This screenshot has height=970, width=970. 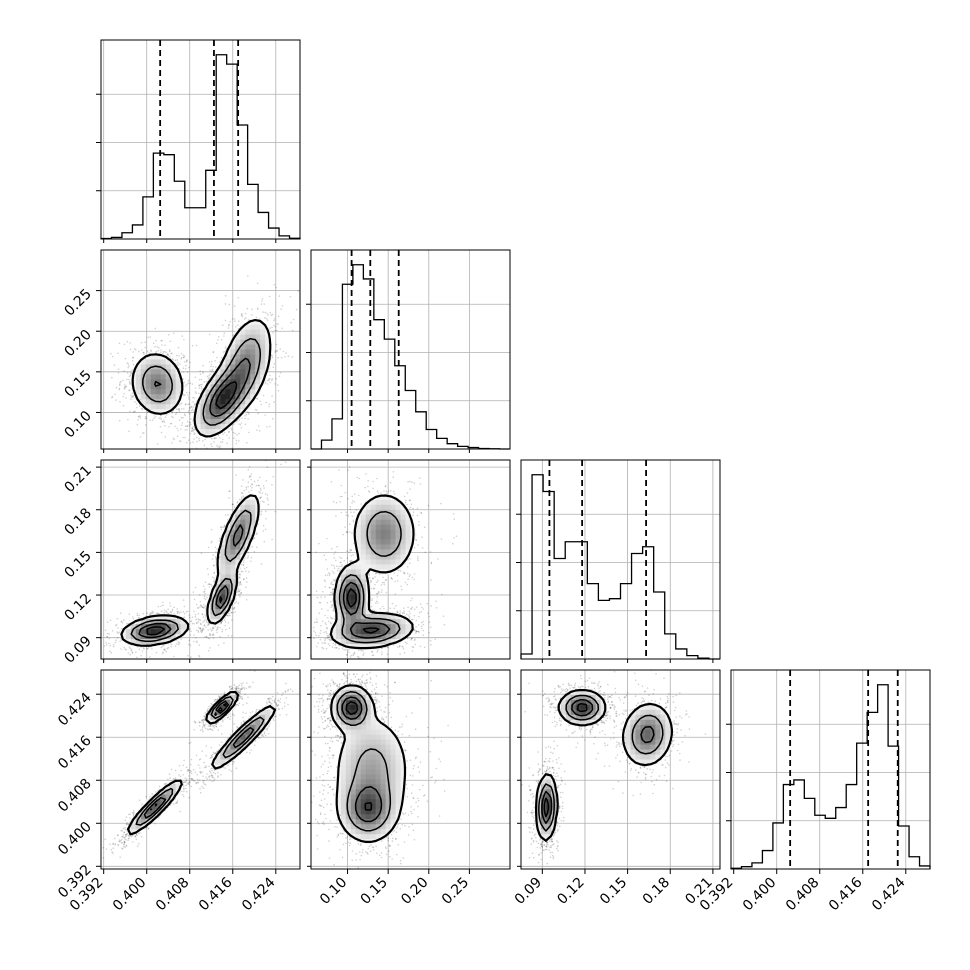 What do you see at coordinates (570, 891) in the screenshot?
I see `x-tick-label: 0.12` at bounding box center [570, 891].